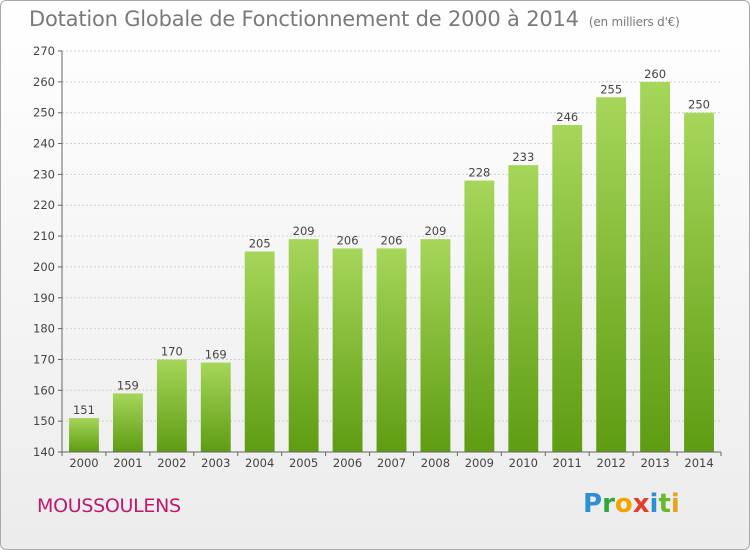 This screenshot has height=550, width=750. What do you see at coordinates (391, 350) in the screenshot?
I see `bar-2007` at bounding box center [391, 350].